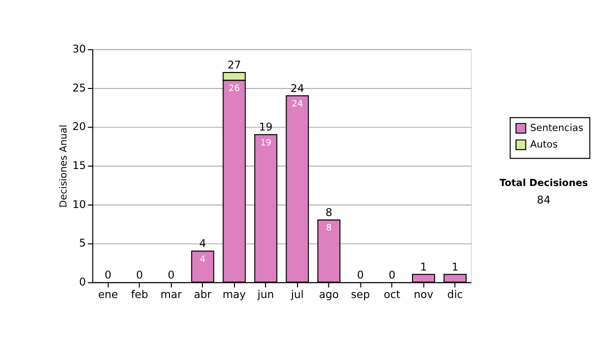 The height and width of the screenshot is (340, 600). What do you see at coordinates (234, 295) in the screenshot?
I see `x-tick-label: may` at bounding box center [234, 295].